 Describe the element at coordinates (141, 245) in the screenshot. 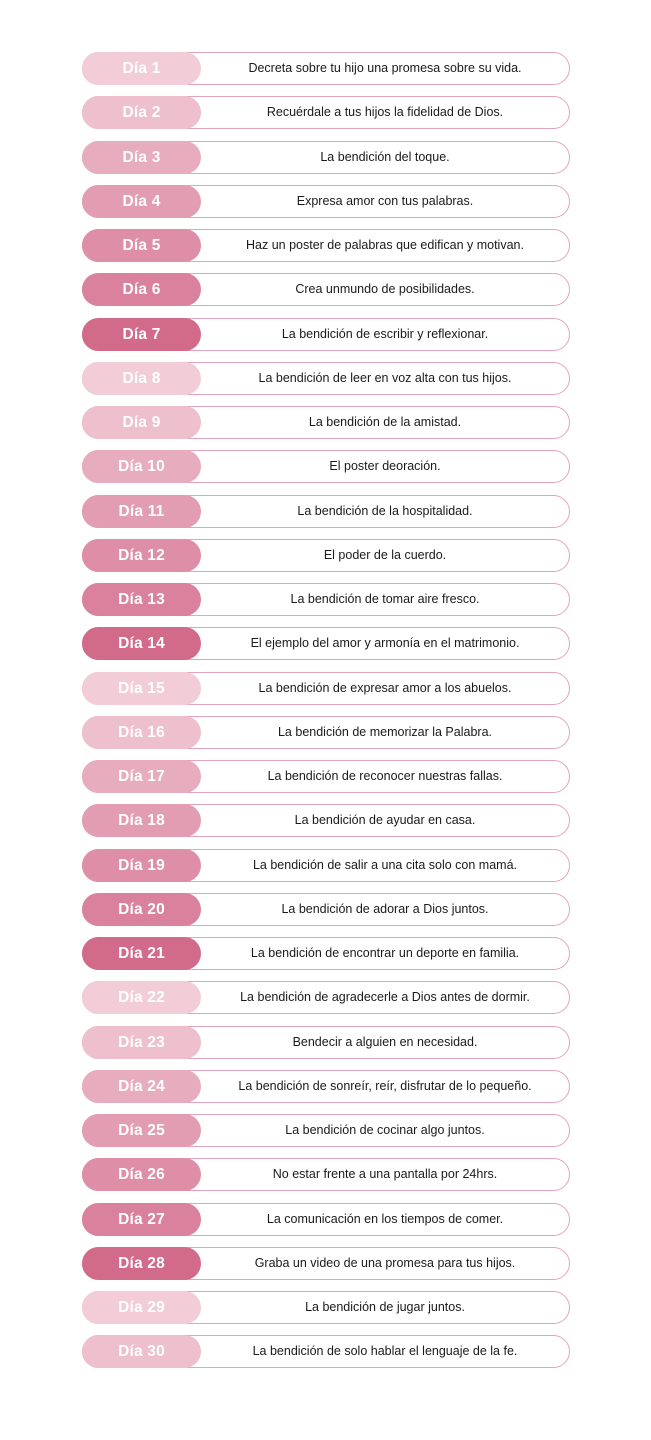

I see `day-badge: Día 5` at that location.